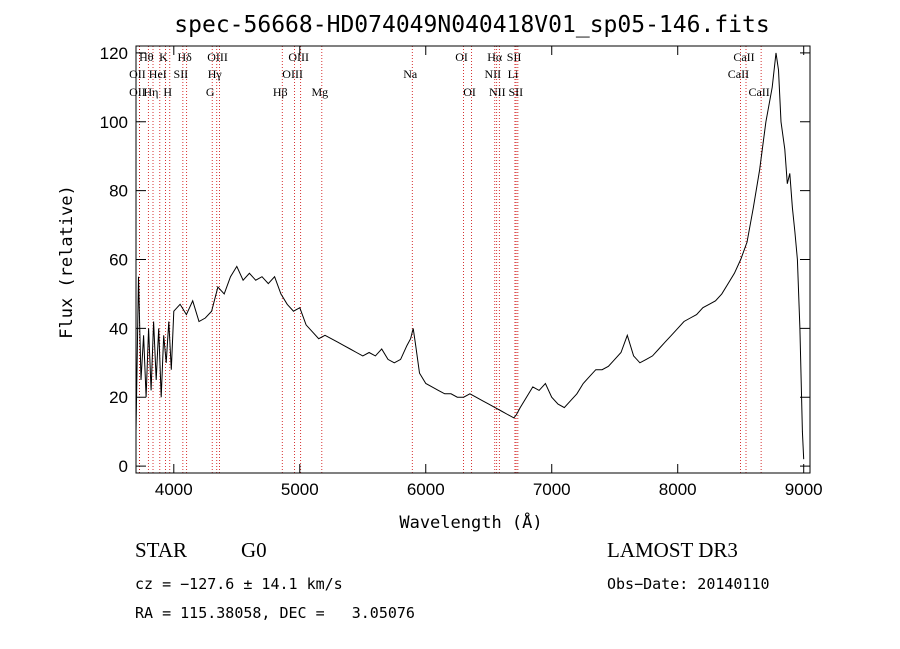  What do you see at coordinates (678, 489) in the screenshot?
I see `x-tick-label: 8000` at bounding box center [678, 489].